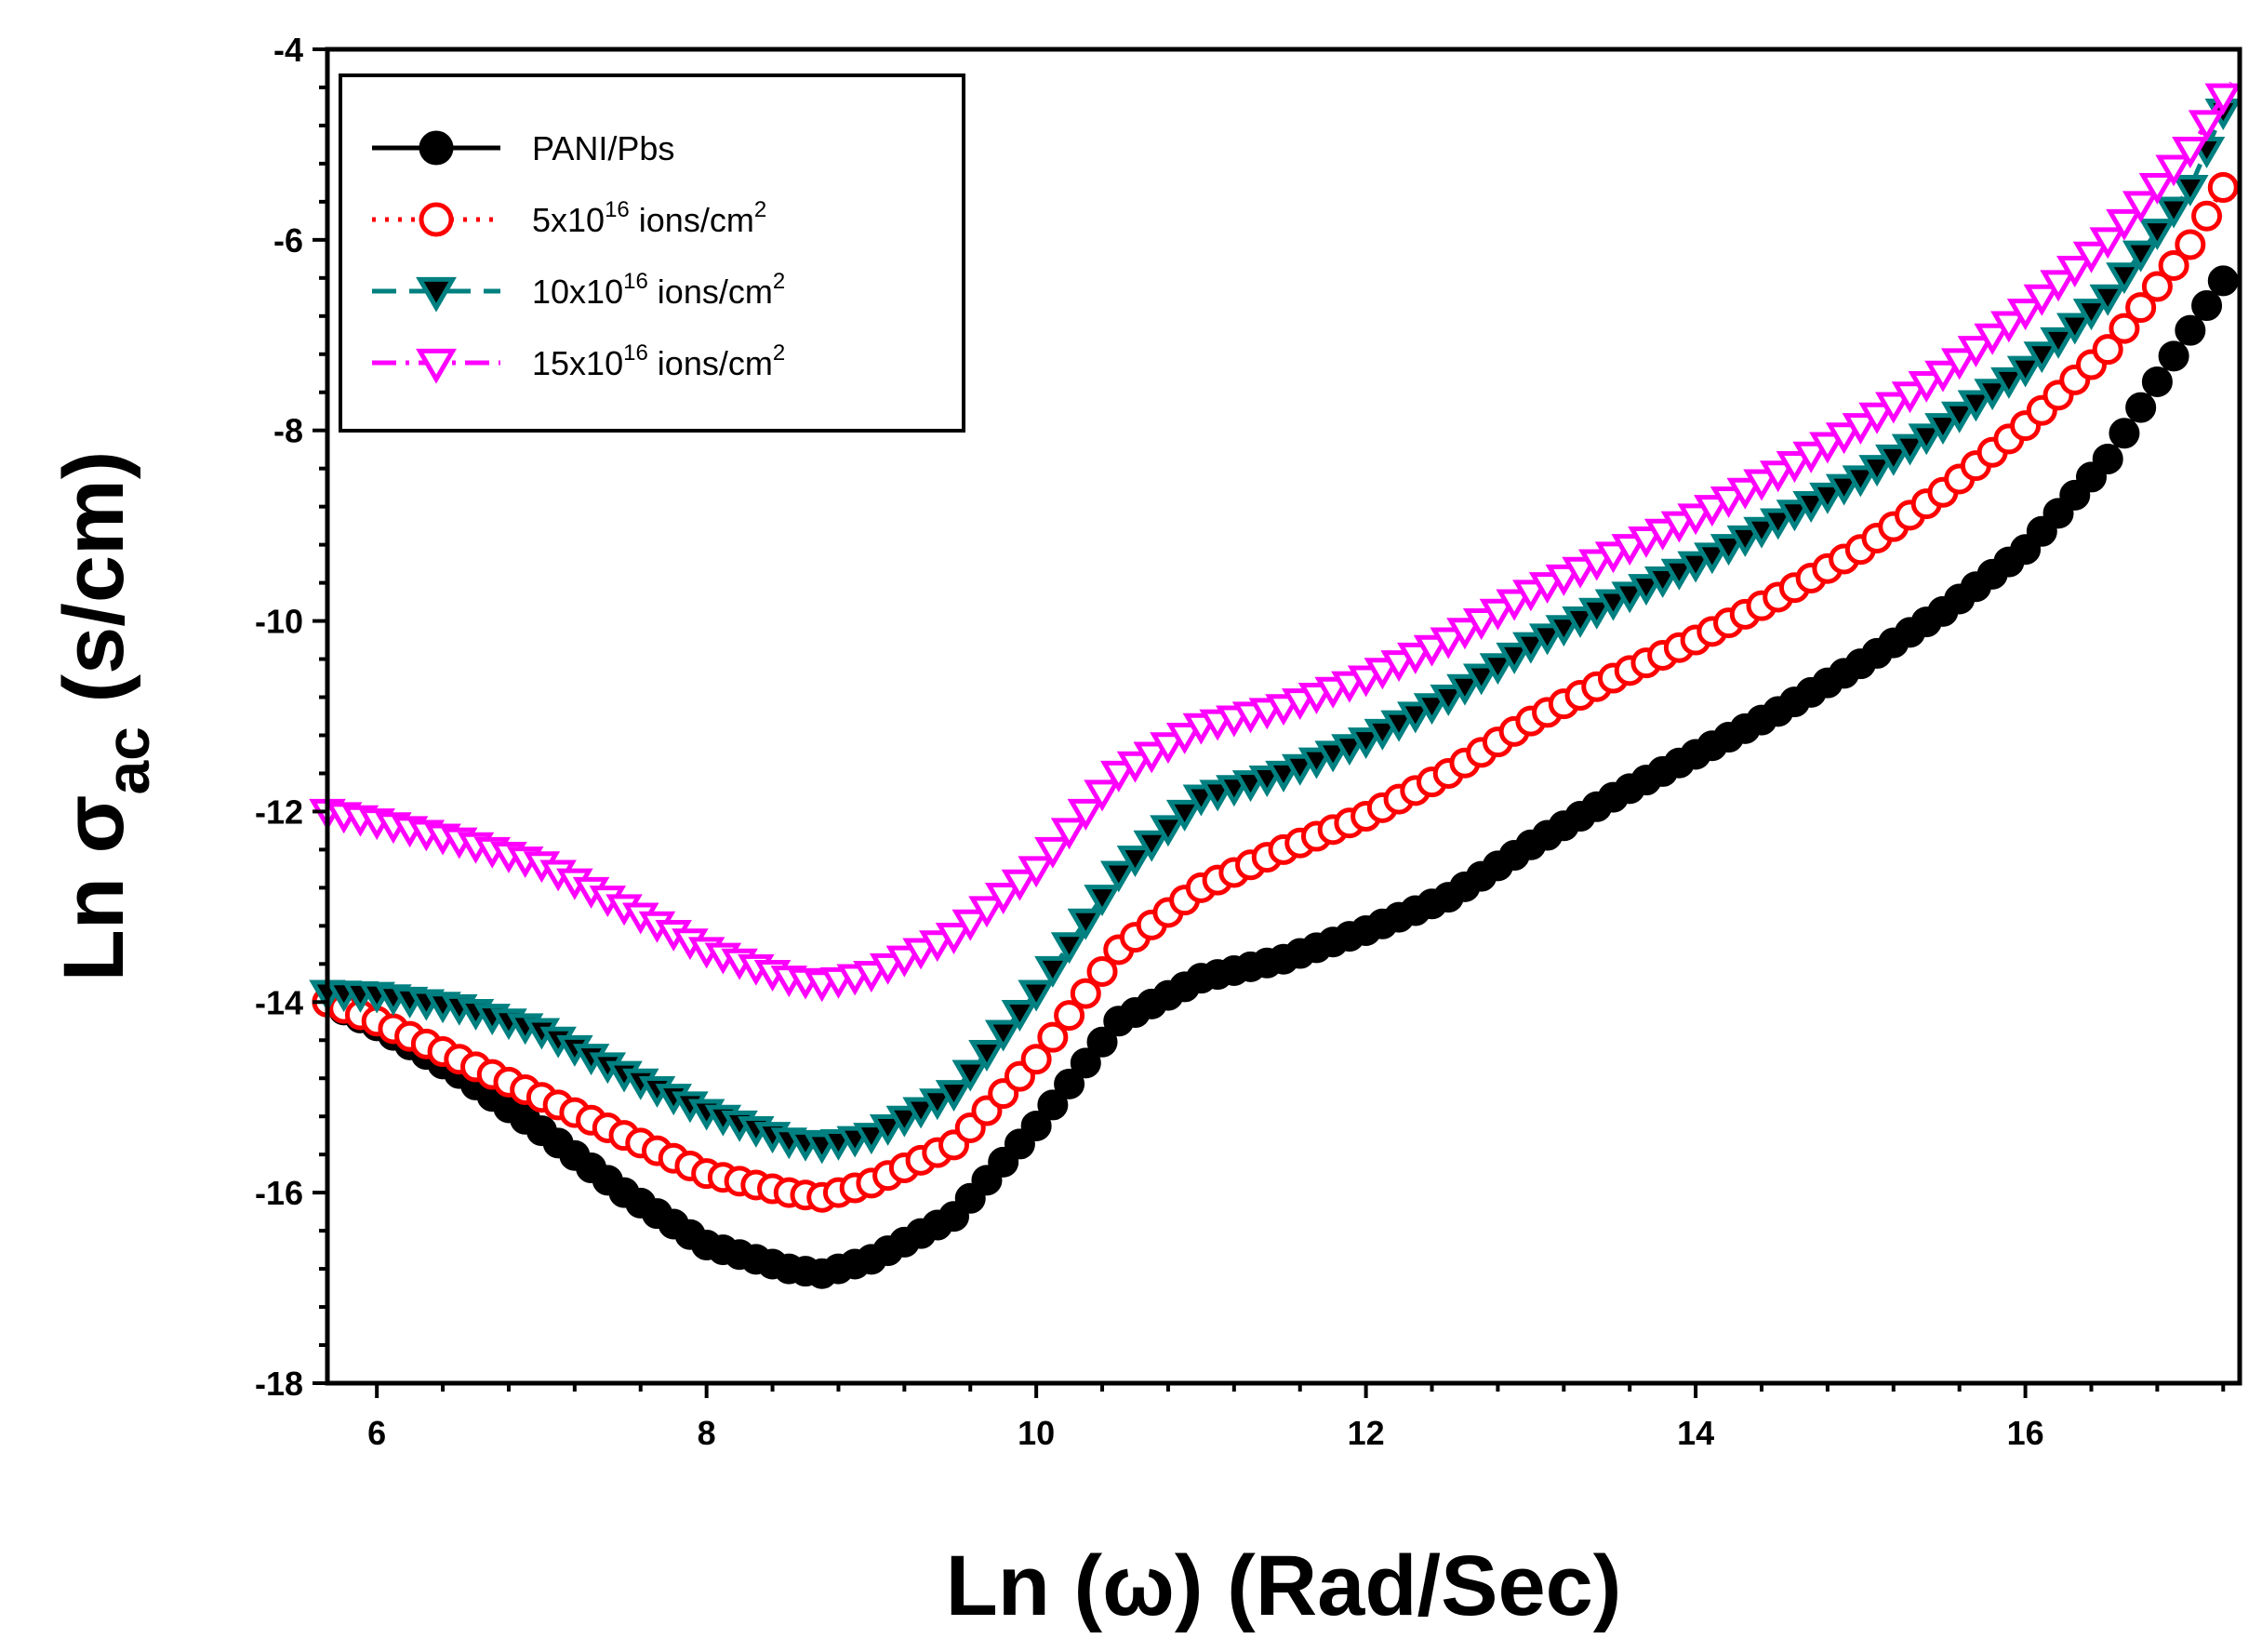 This screenshot has height=1652, width=2262. What do you see at coordinates (707, 1433) in the screenshot?
I see `x-tick-label: 8` at bounding box center [707, 1433].